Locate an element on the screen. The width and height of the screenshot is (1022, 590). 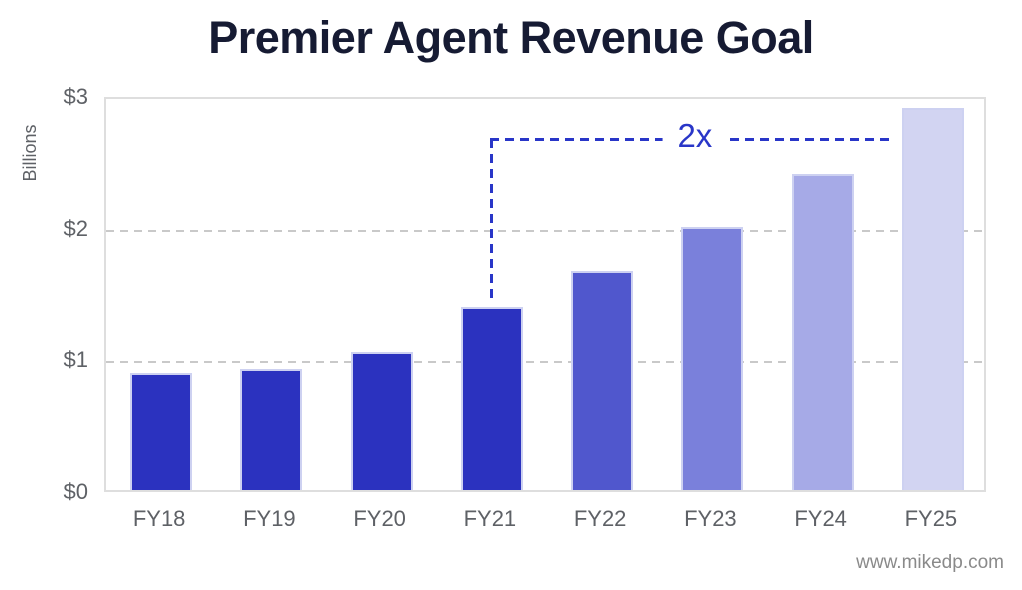
bar-fy22 is located at coordinates (602, 380).